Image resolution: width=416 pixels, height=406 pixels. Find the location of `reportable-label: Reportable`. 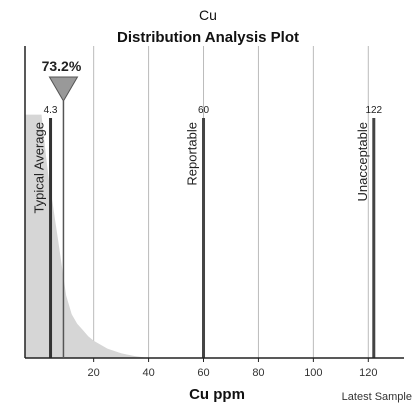

reportable-label: Reportable is located at coordinates (192, 154).